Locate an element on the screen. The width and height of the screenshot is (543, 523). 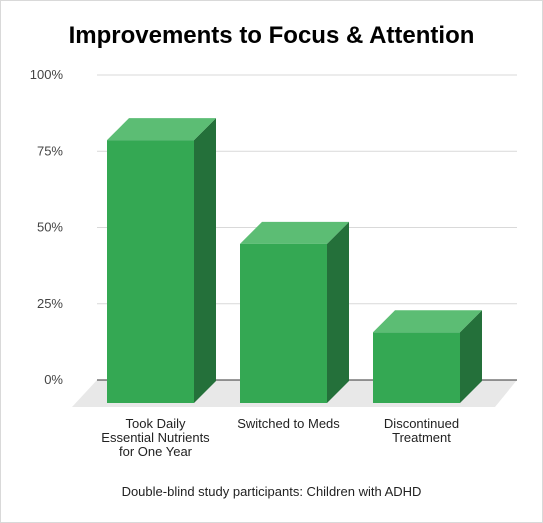
x-category-label: Switched to Meds is located at coordinates (288, 423).